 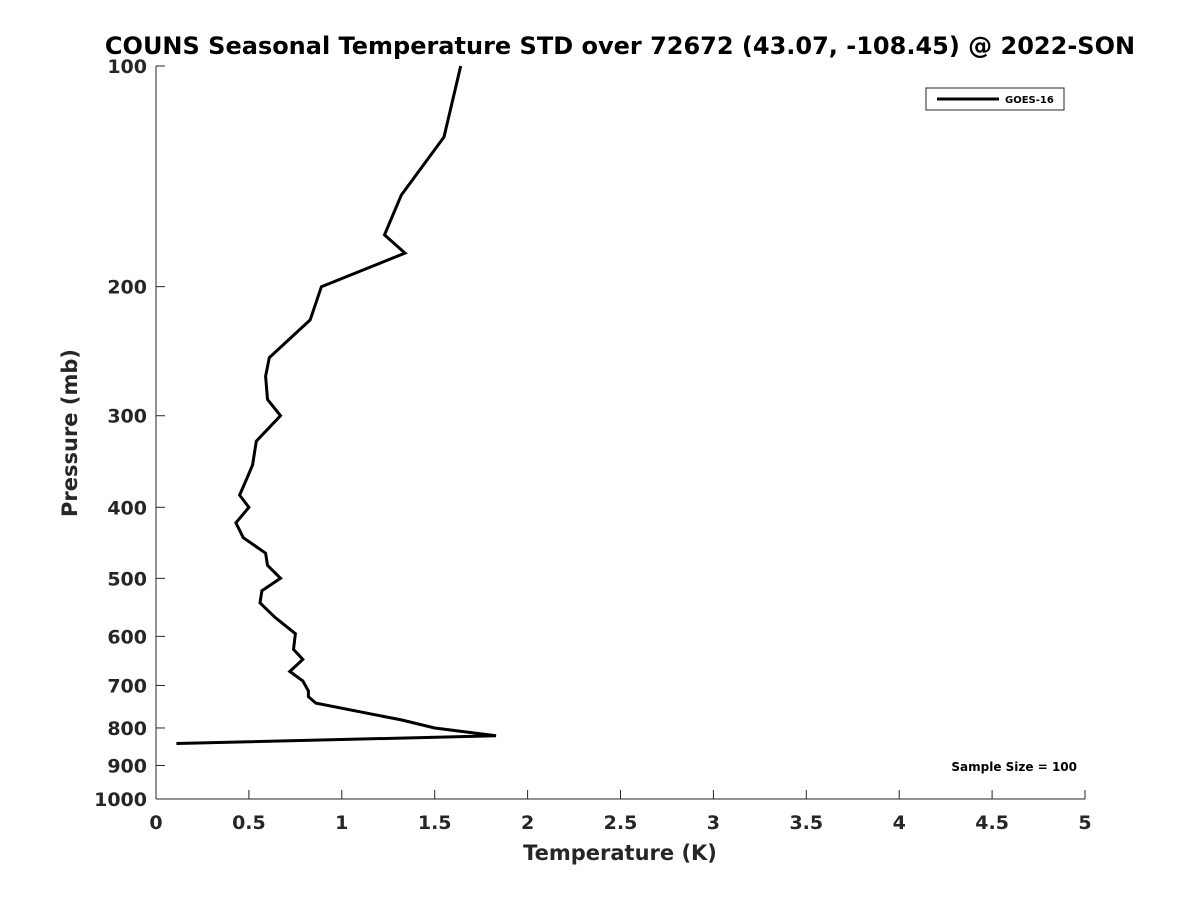 I want to click on x-tick-label: 5, so click(x=1084, y=823).